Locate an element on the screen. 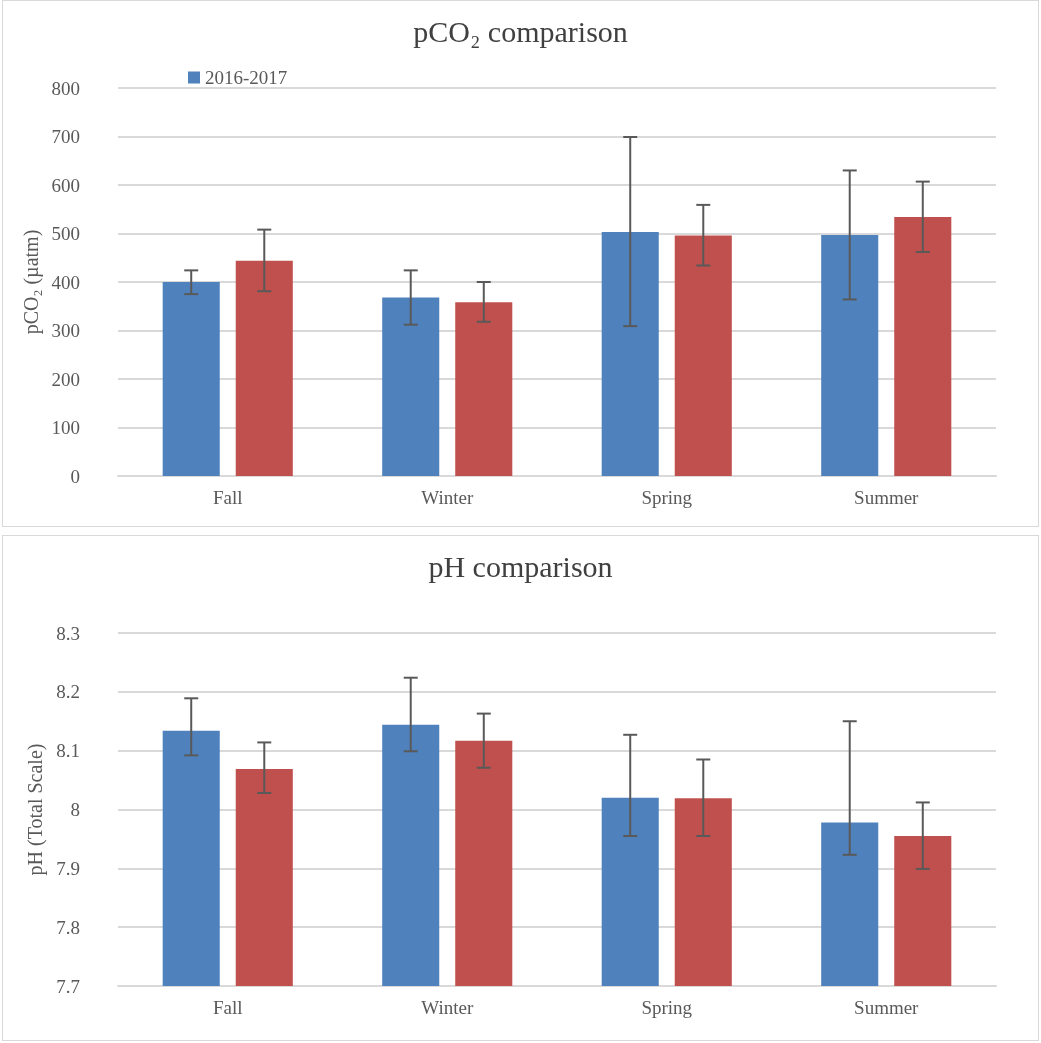  y-tick-label: 600 is located at coordinates (65, 185).